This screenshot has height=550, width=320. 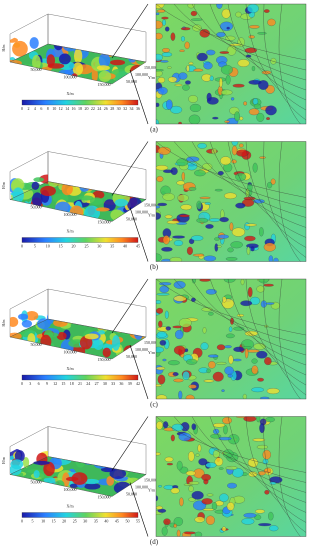 What do you see at coordinates (117, 520) in the screenshot?
I see `colorbar-tick-label: 45` at bounding box center [117, 520].